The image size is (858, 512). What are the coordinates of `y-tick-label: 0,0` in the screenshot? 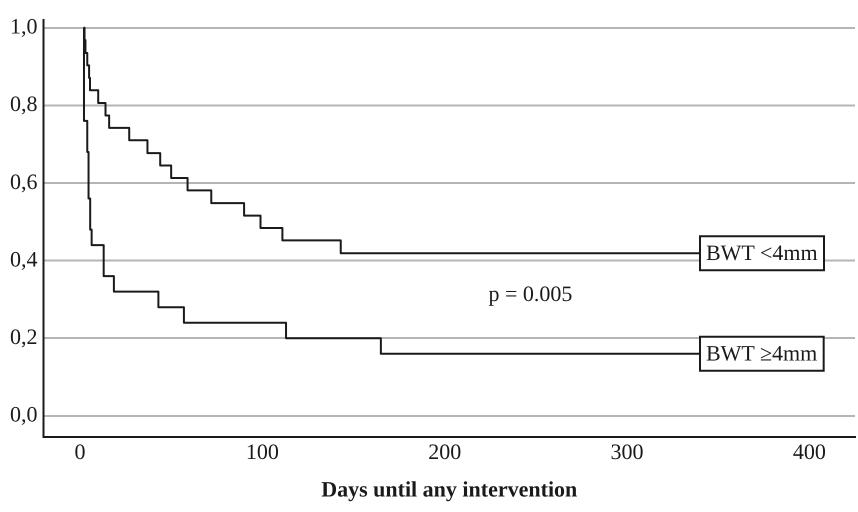 It's located at (24, 414).